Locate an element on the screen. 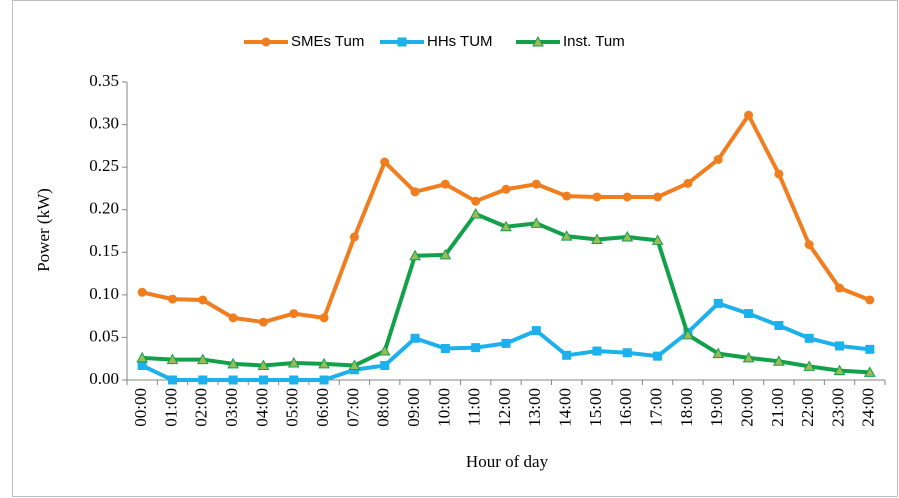  x-tick-label: 05:00 is located at coordinates (292, 407).